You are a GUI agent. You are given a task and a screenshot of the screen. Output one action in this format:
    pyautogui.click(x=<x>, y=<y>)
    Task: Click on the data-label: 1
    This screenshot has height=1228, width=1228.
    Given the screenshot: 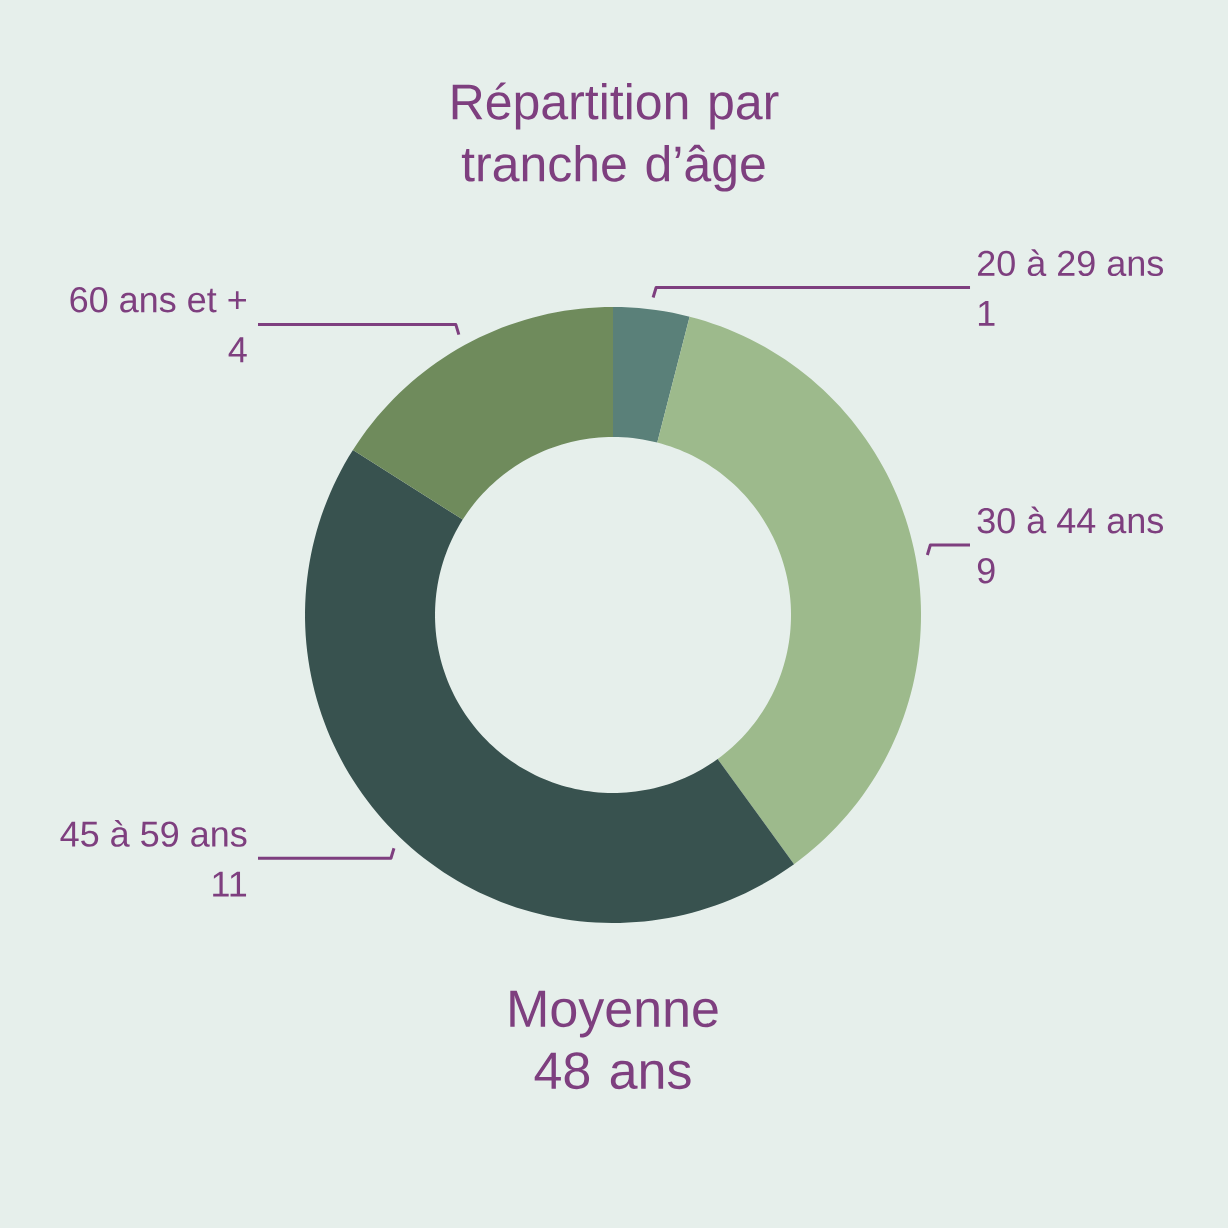 What is the action you would take?
    pyautogui.click(x=986, y=313)
    